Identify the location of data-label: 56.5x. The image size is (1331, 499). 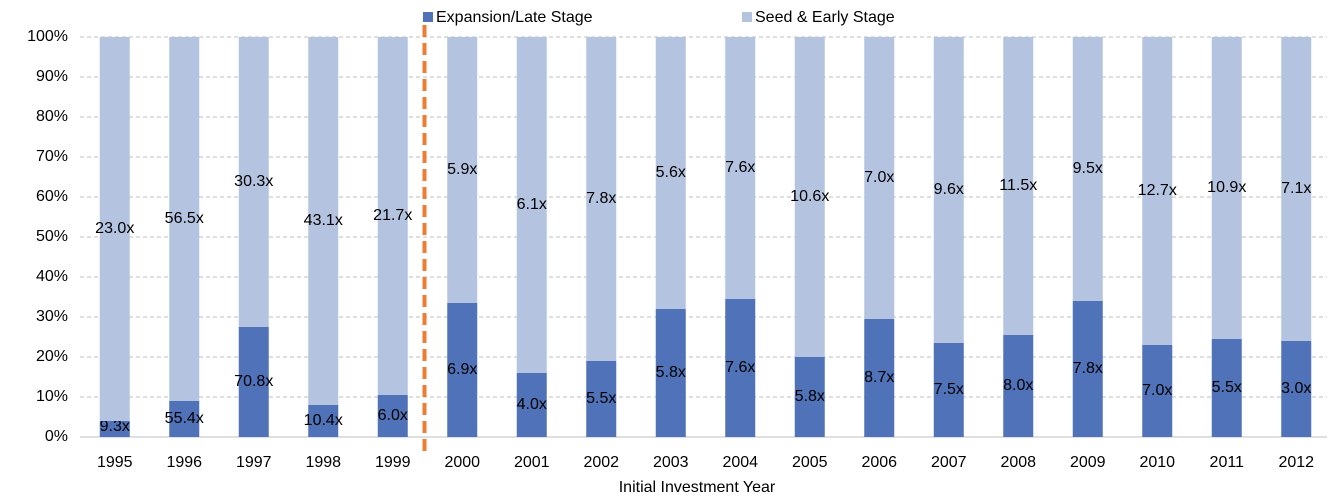
(184, 218).